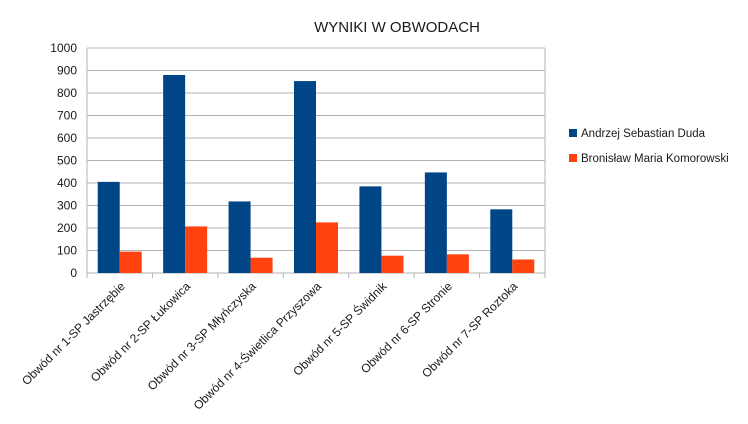 Image resolution: width=748 pixels, height=424 pixels. What do you see at coordinates (73, 273) in the screenshot?
I see `y-tick-label: 0` at bounding box center [73, 273].